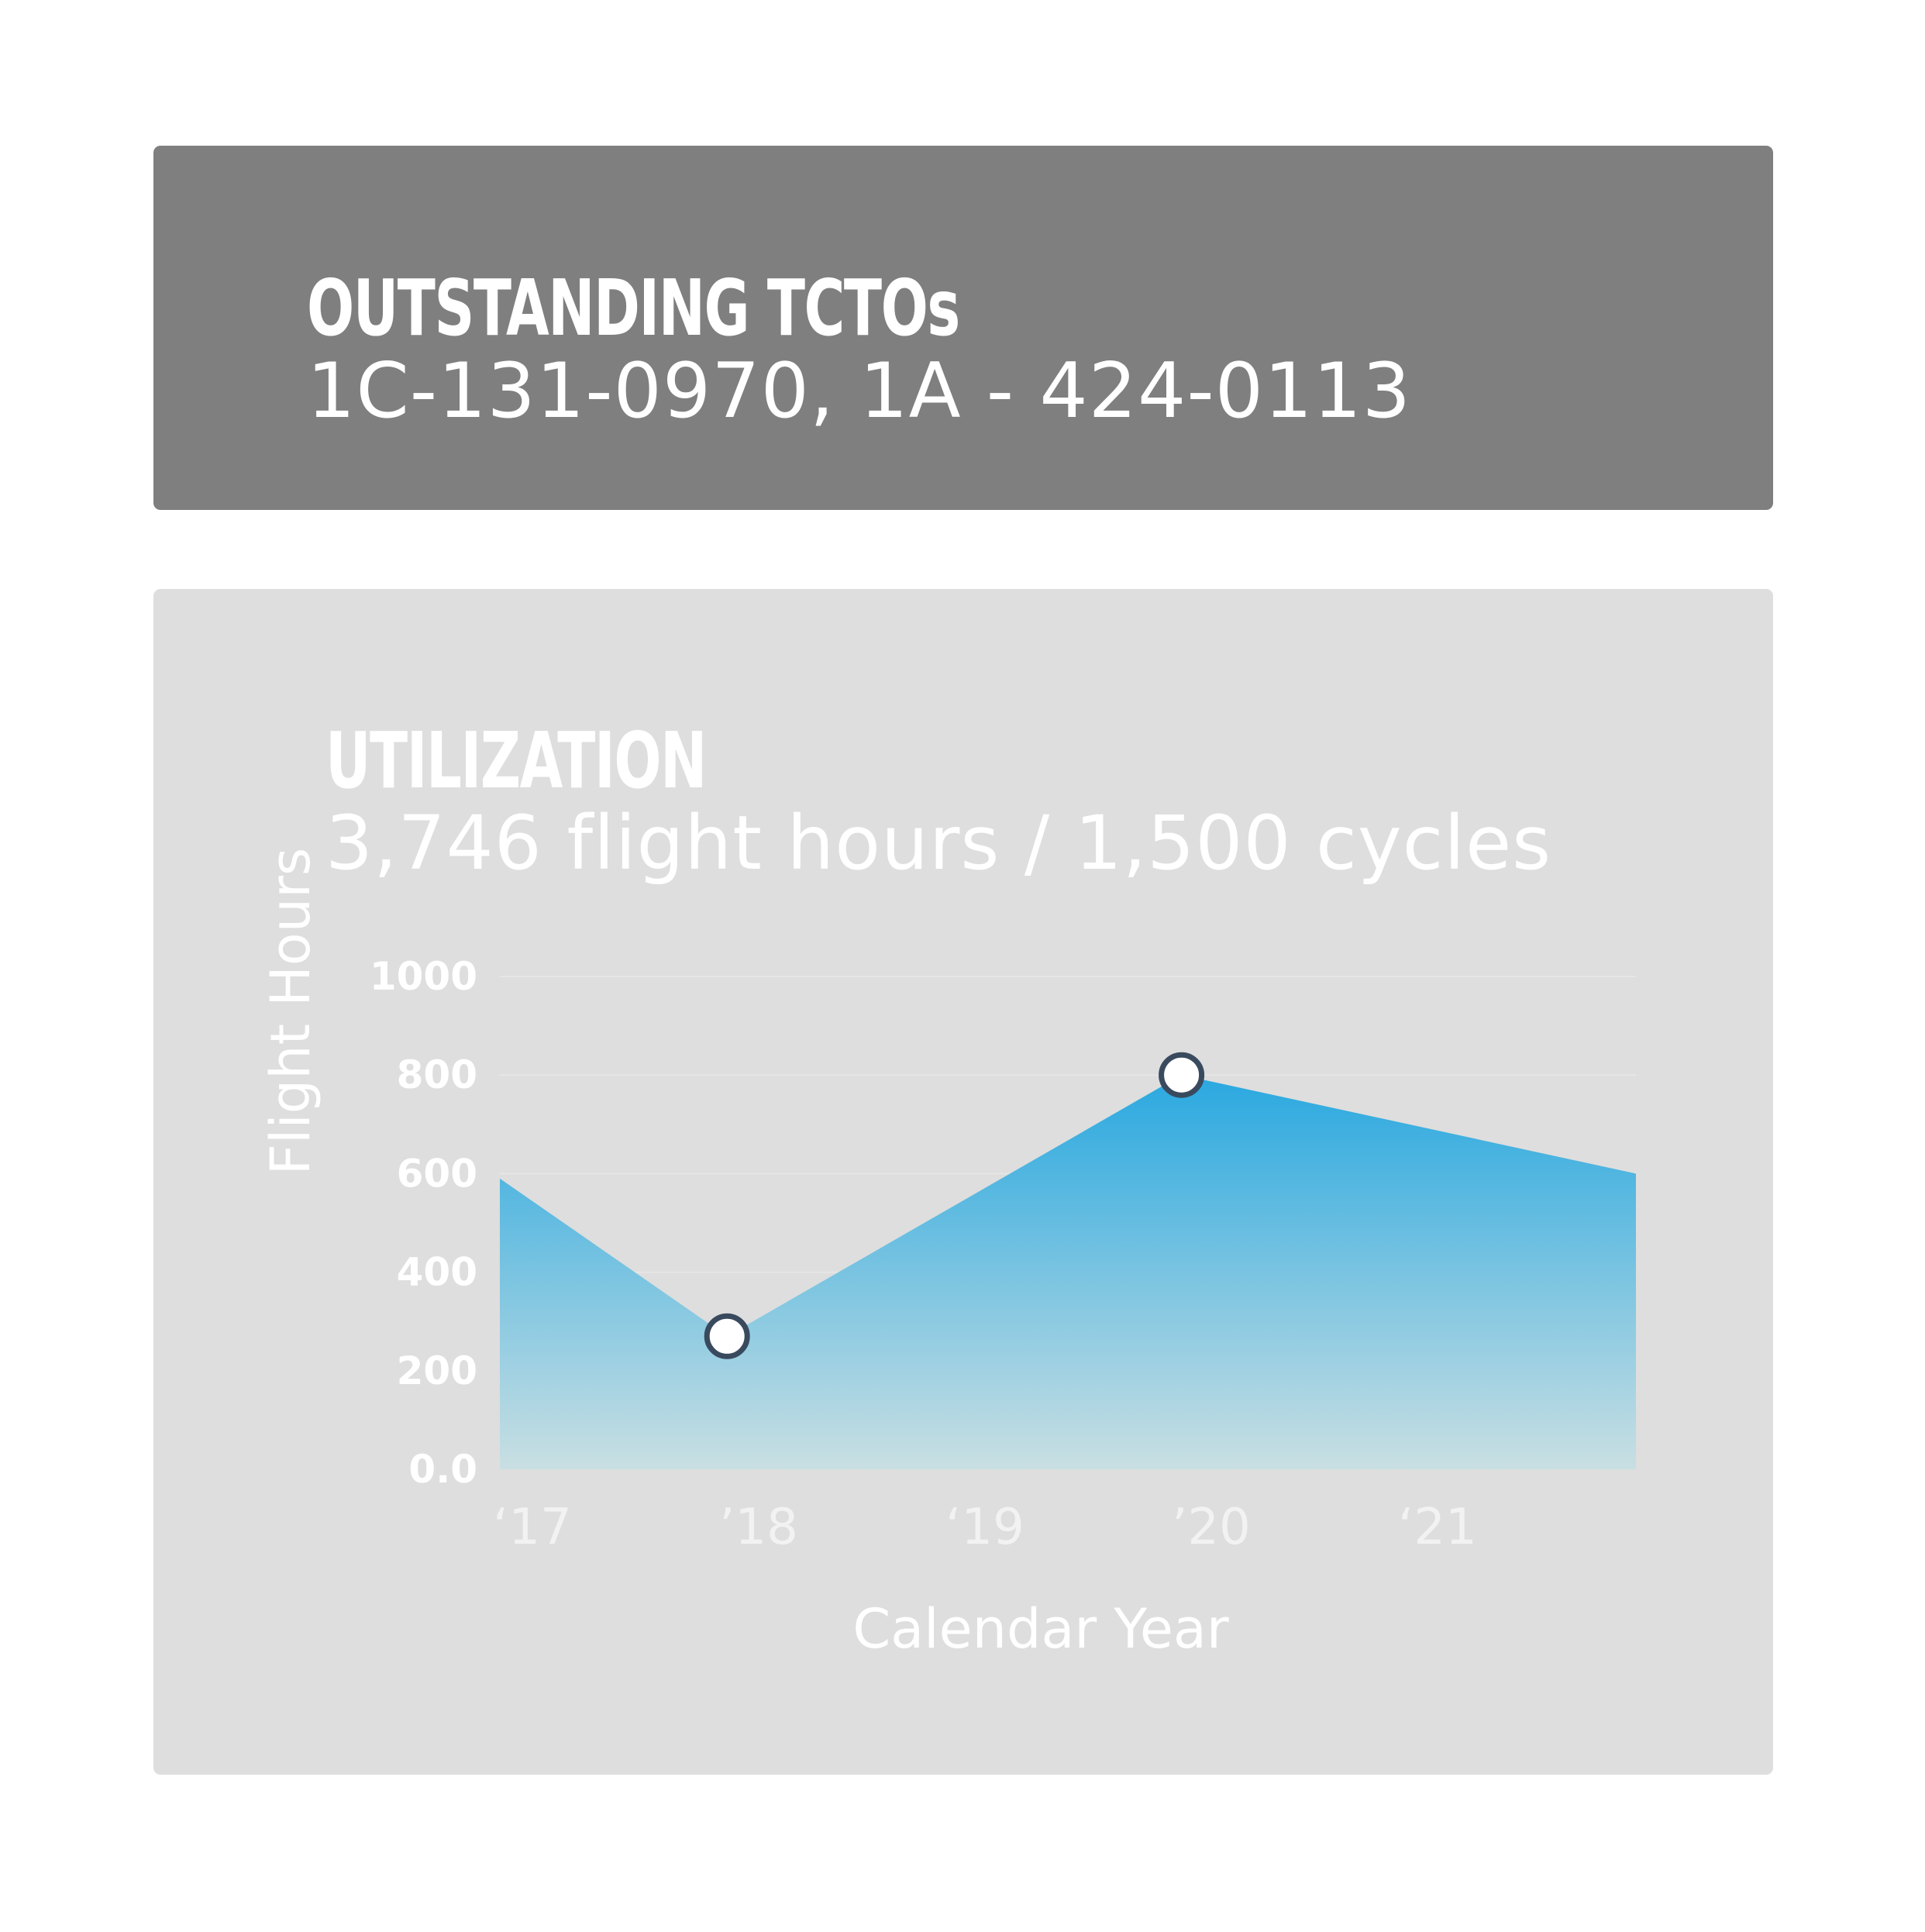  I want to click on y-tick-label: 1000, so click(423, 976).